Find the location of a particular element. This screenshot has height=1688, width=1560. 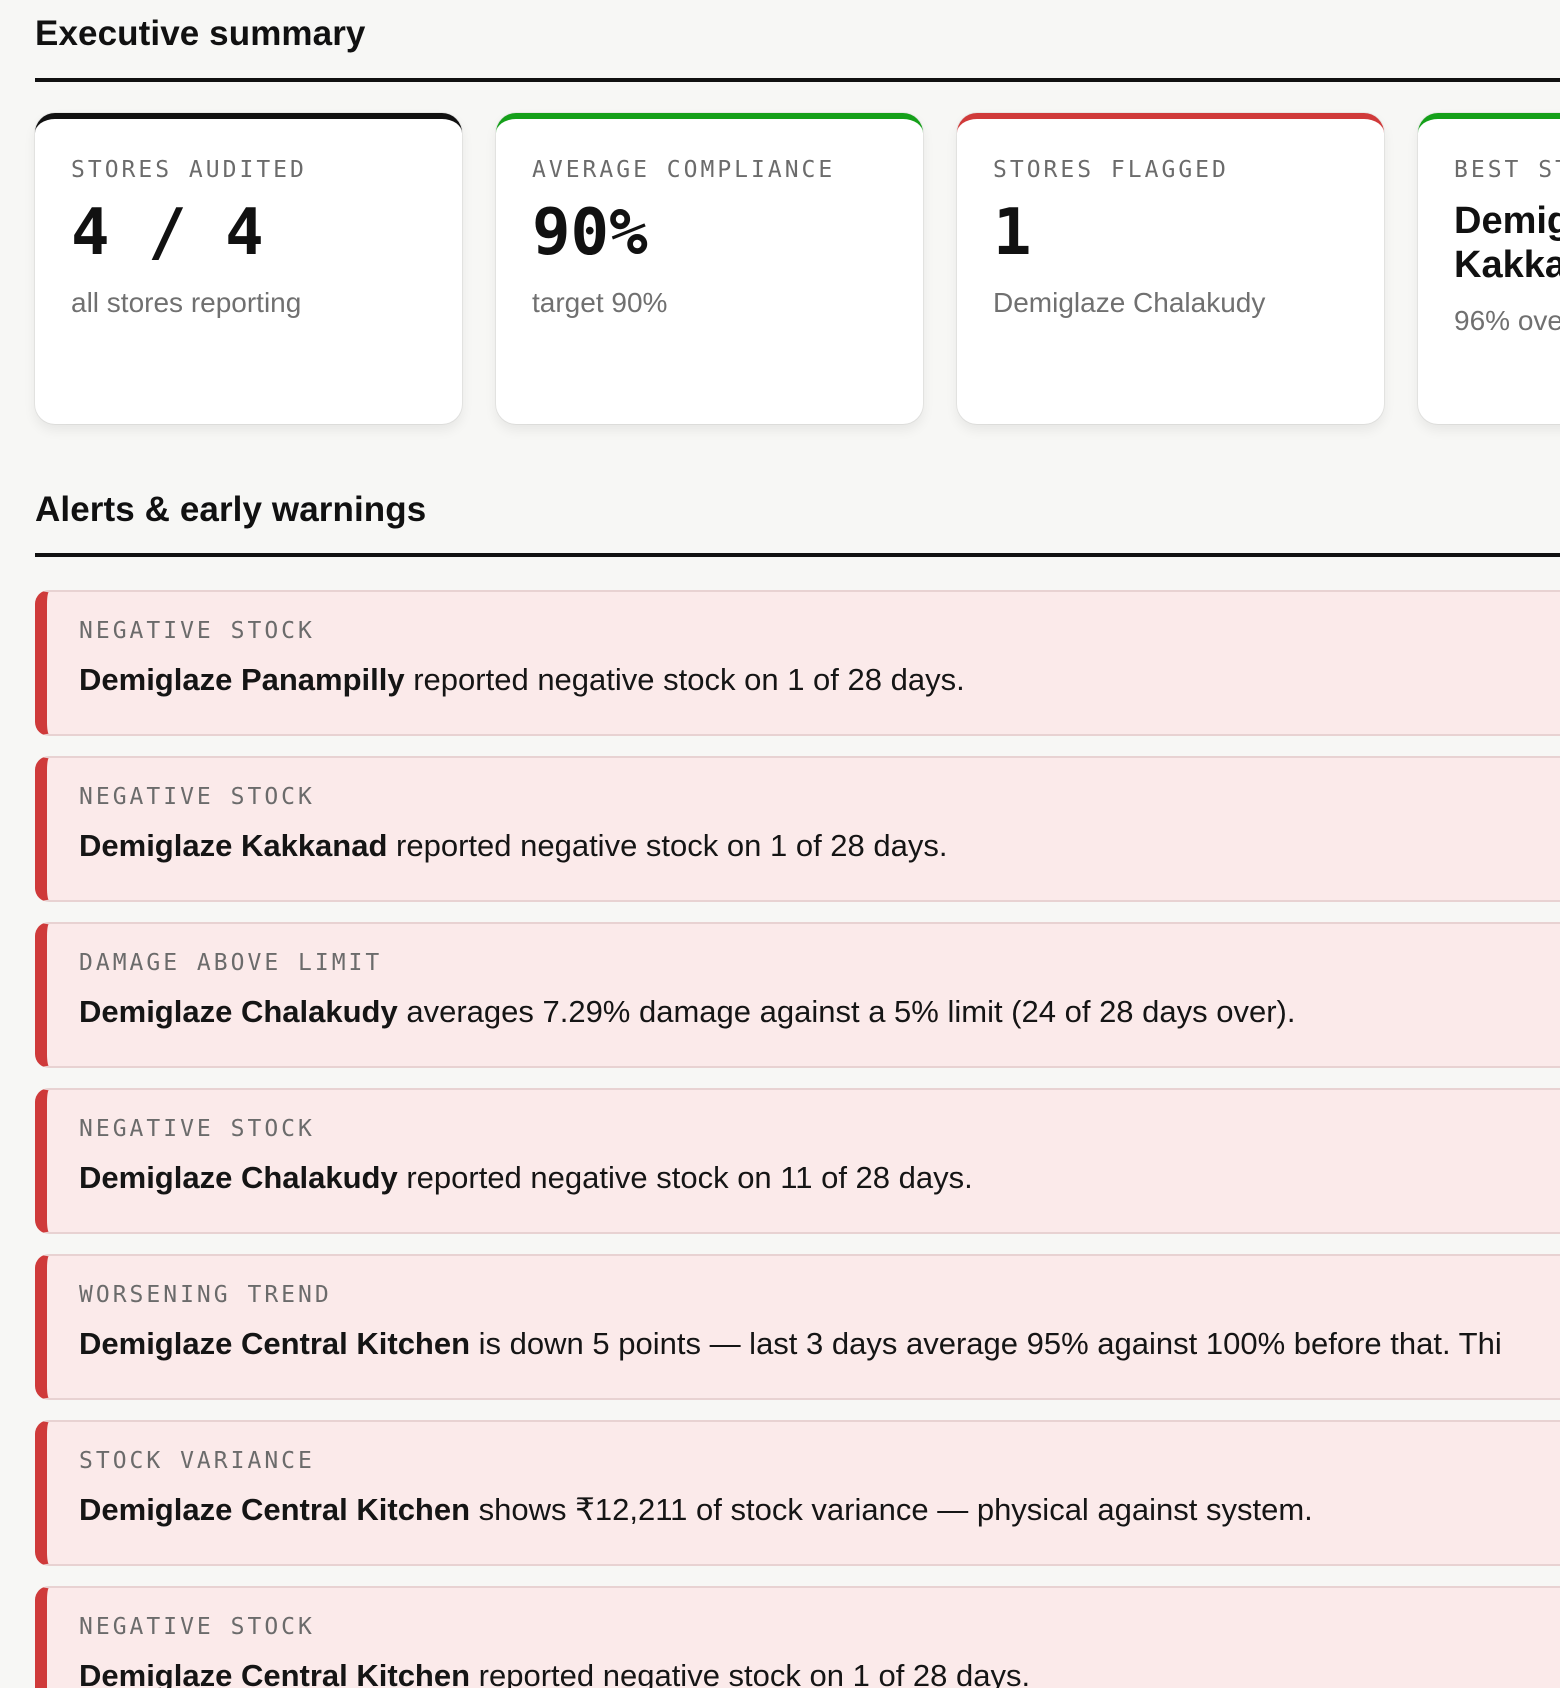

alert-store-name: Demiglaze Panampilly is located at coordinates (242, 679).